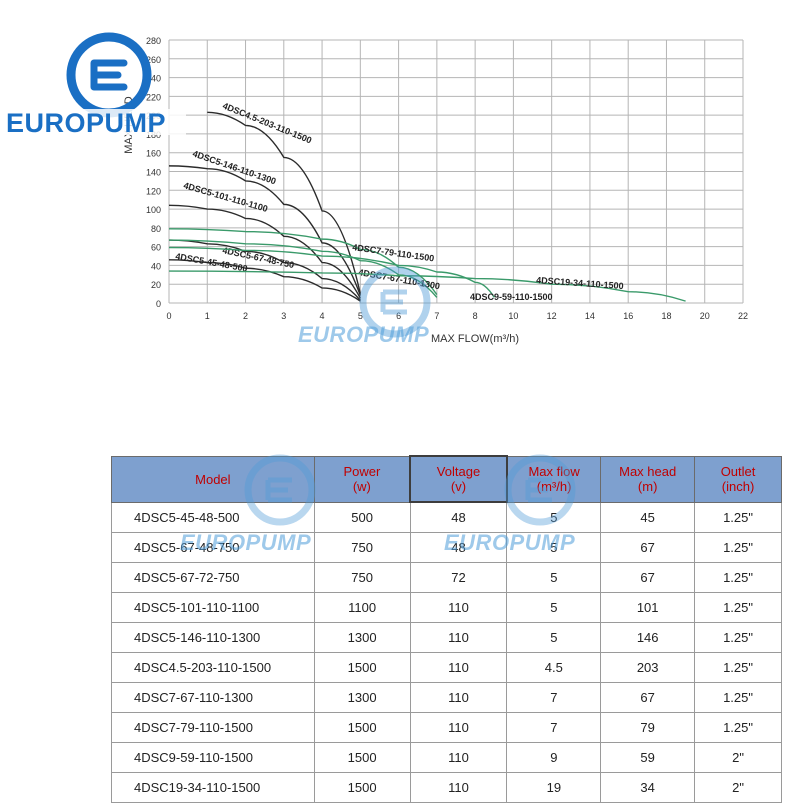  Describe the element at coordinates (213, 479) in the screenshot. I see `header-model: Model` at that location.